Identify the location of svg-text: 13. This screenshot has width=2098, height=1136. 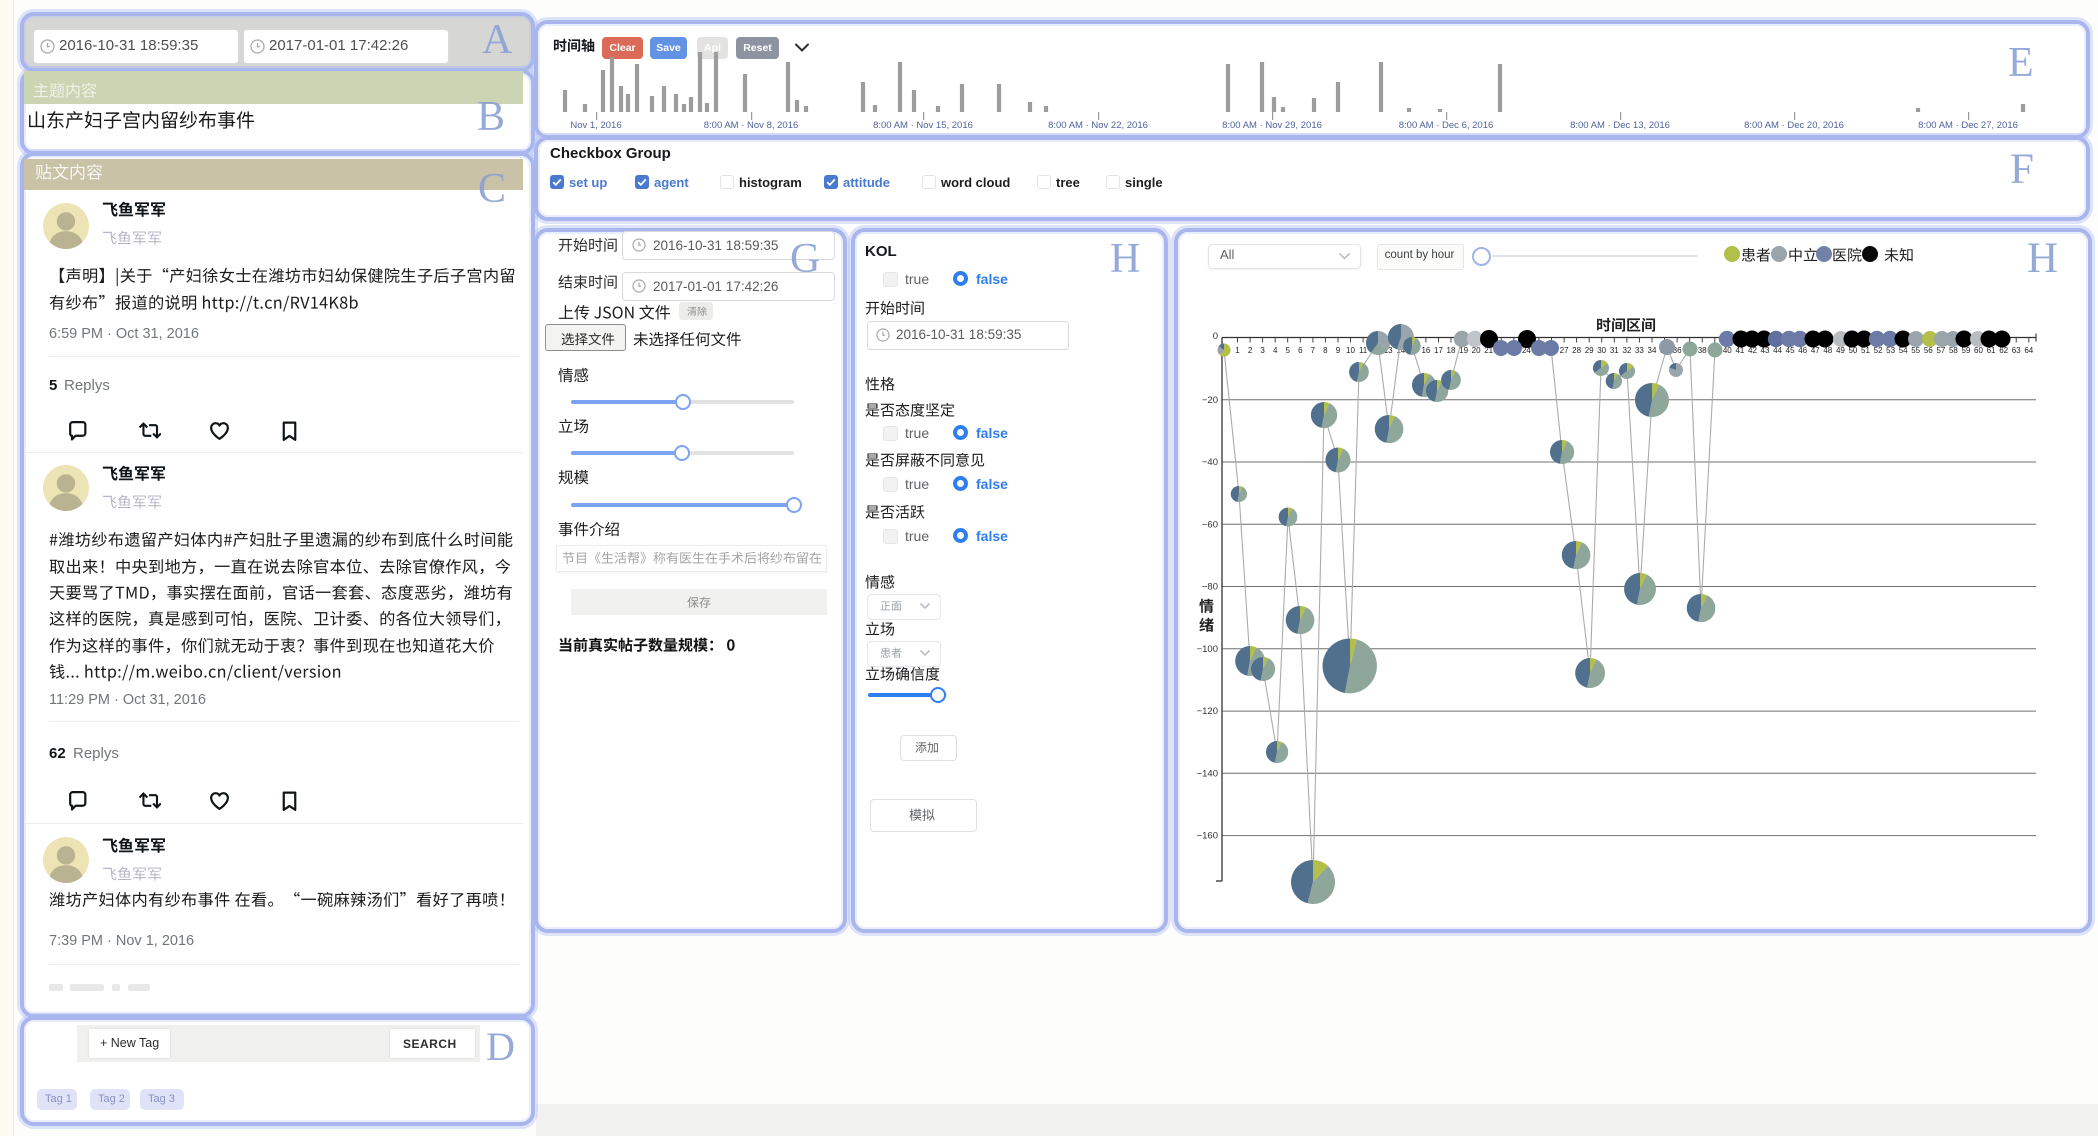
(1388, 350).